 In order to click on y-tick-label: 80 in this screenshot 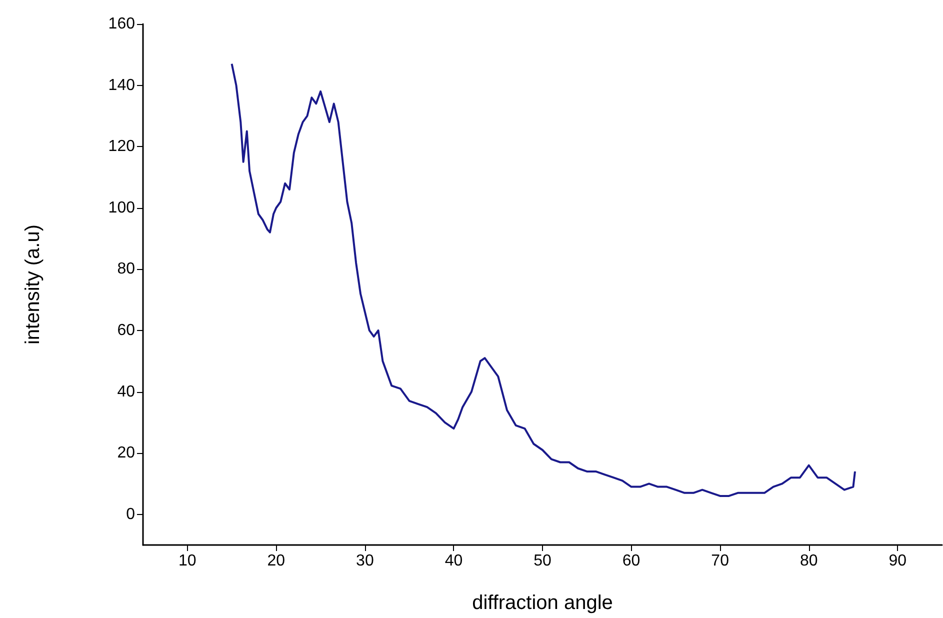, I will do `click(126, 269)`.